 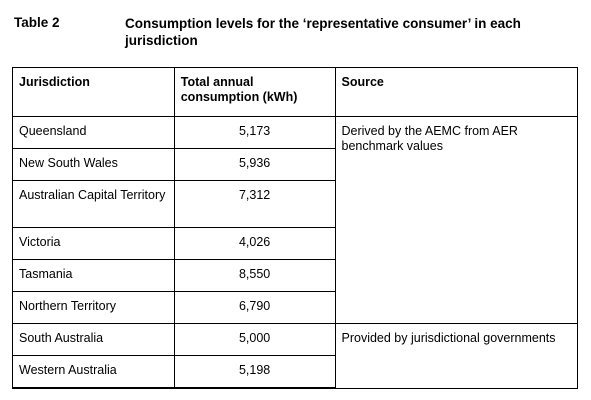 I want to click on cell-jurisdiction: Western Australia, so click(x=93, y=372).